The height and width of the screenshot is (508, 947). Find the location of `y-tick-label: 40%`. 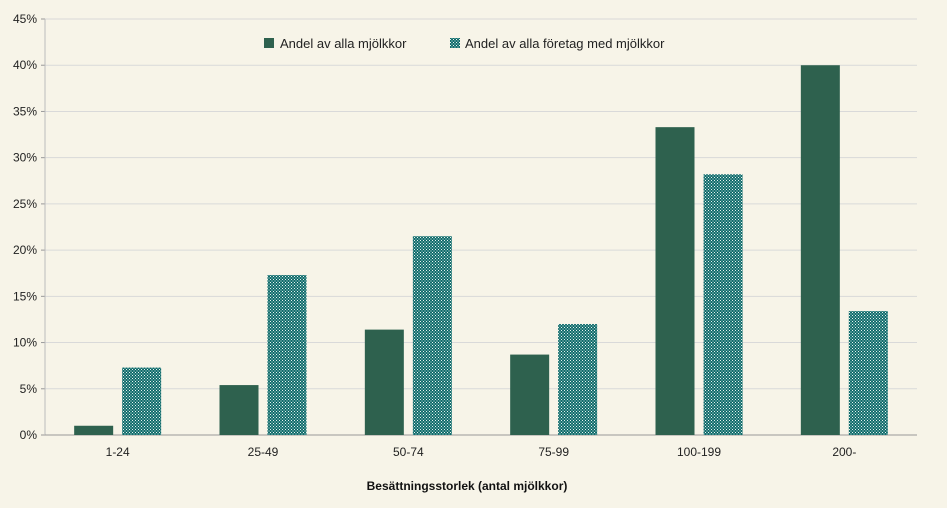

y-tick-label: 40% is located at coordinates (25, 65).